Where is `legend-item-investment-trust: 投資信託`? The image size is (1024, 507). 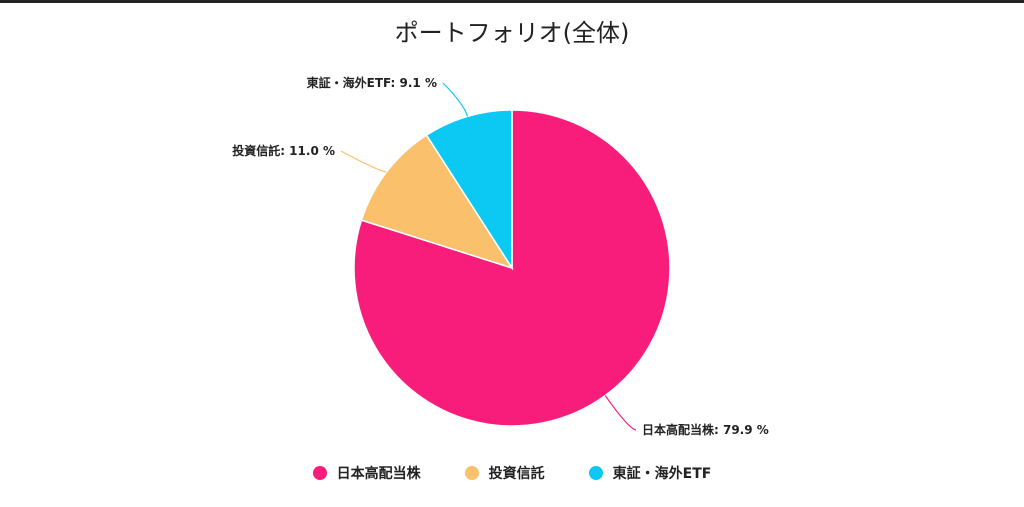
legend-item-investment-trust: 投資信託 is located at coordinates (504, 473).